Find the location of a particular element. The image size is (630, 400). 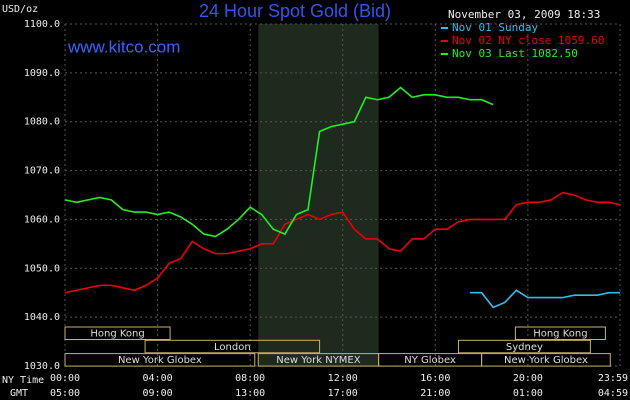

x-tick-label: 04:00 is located at coordinates (158, 378).